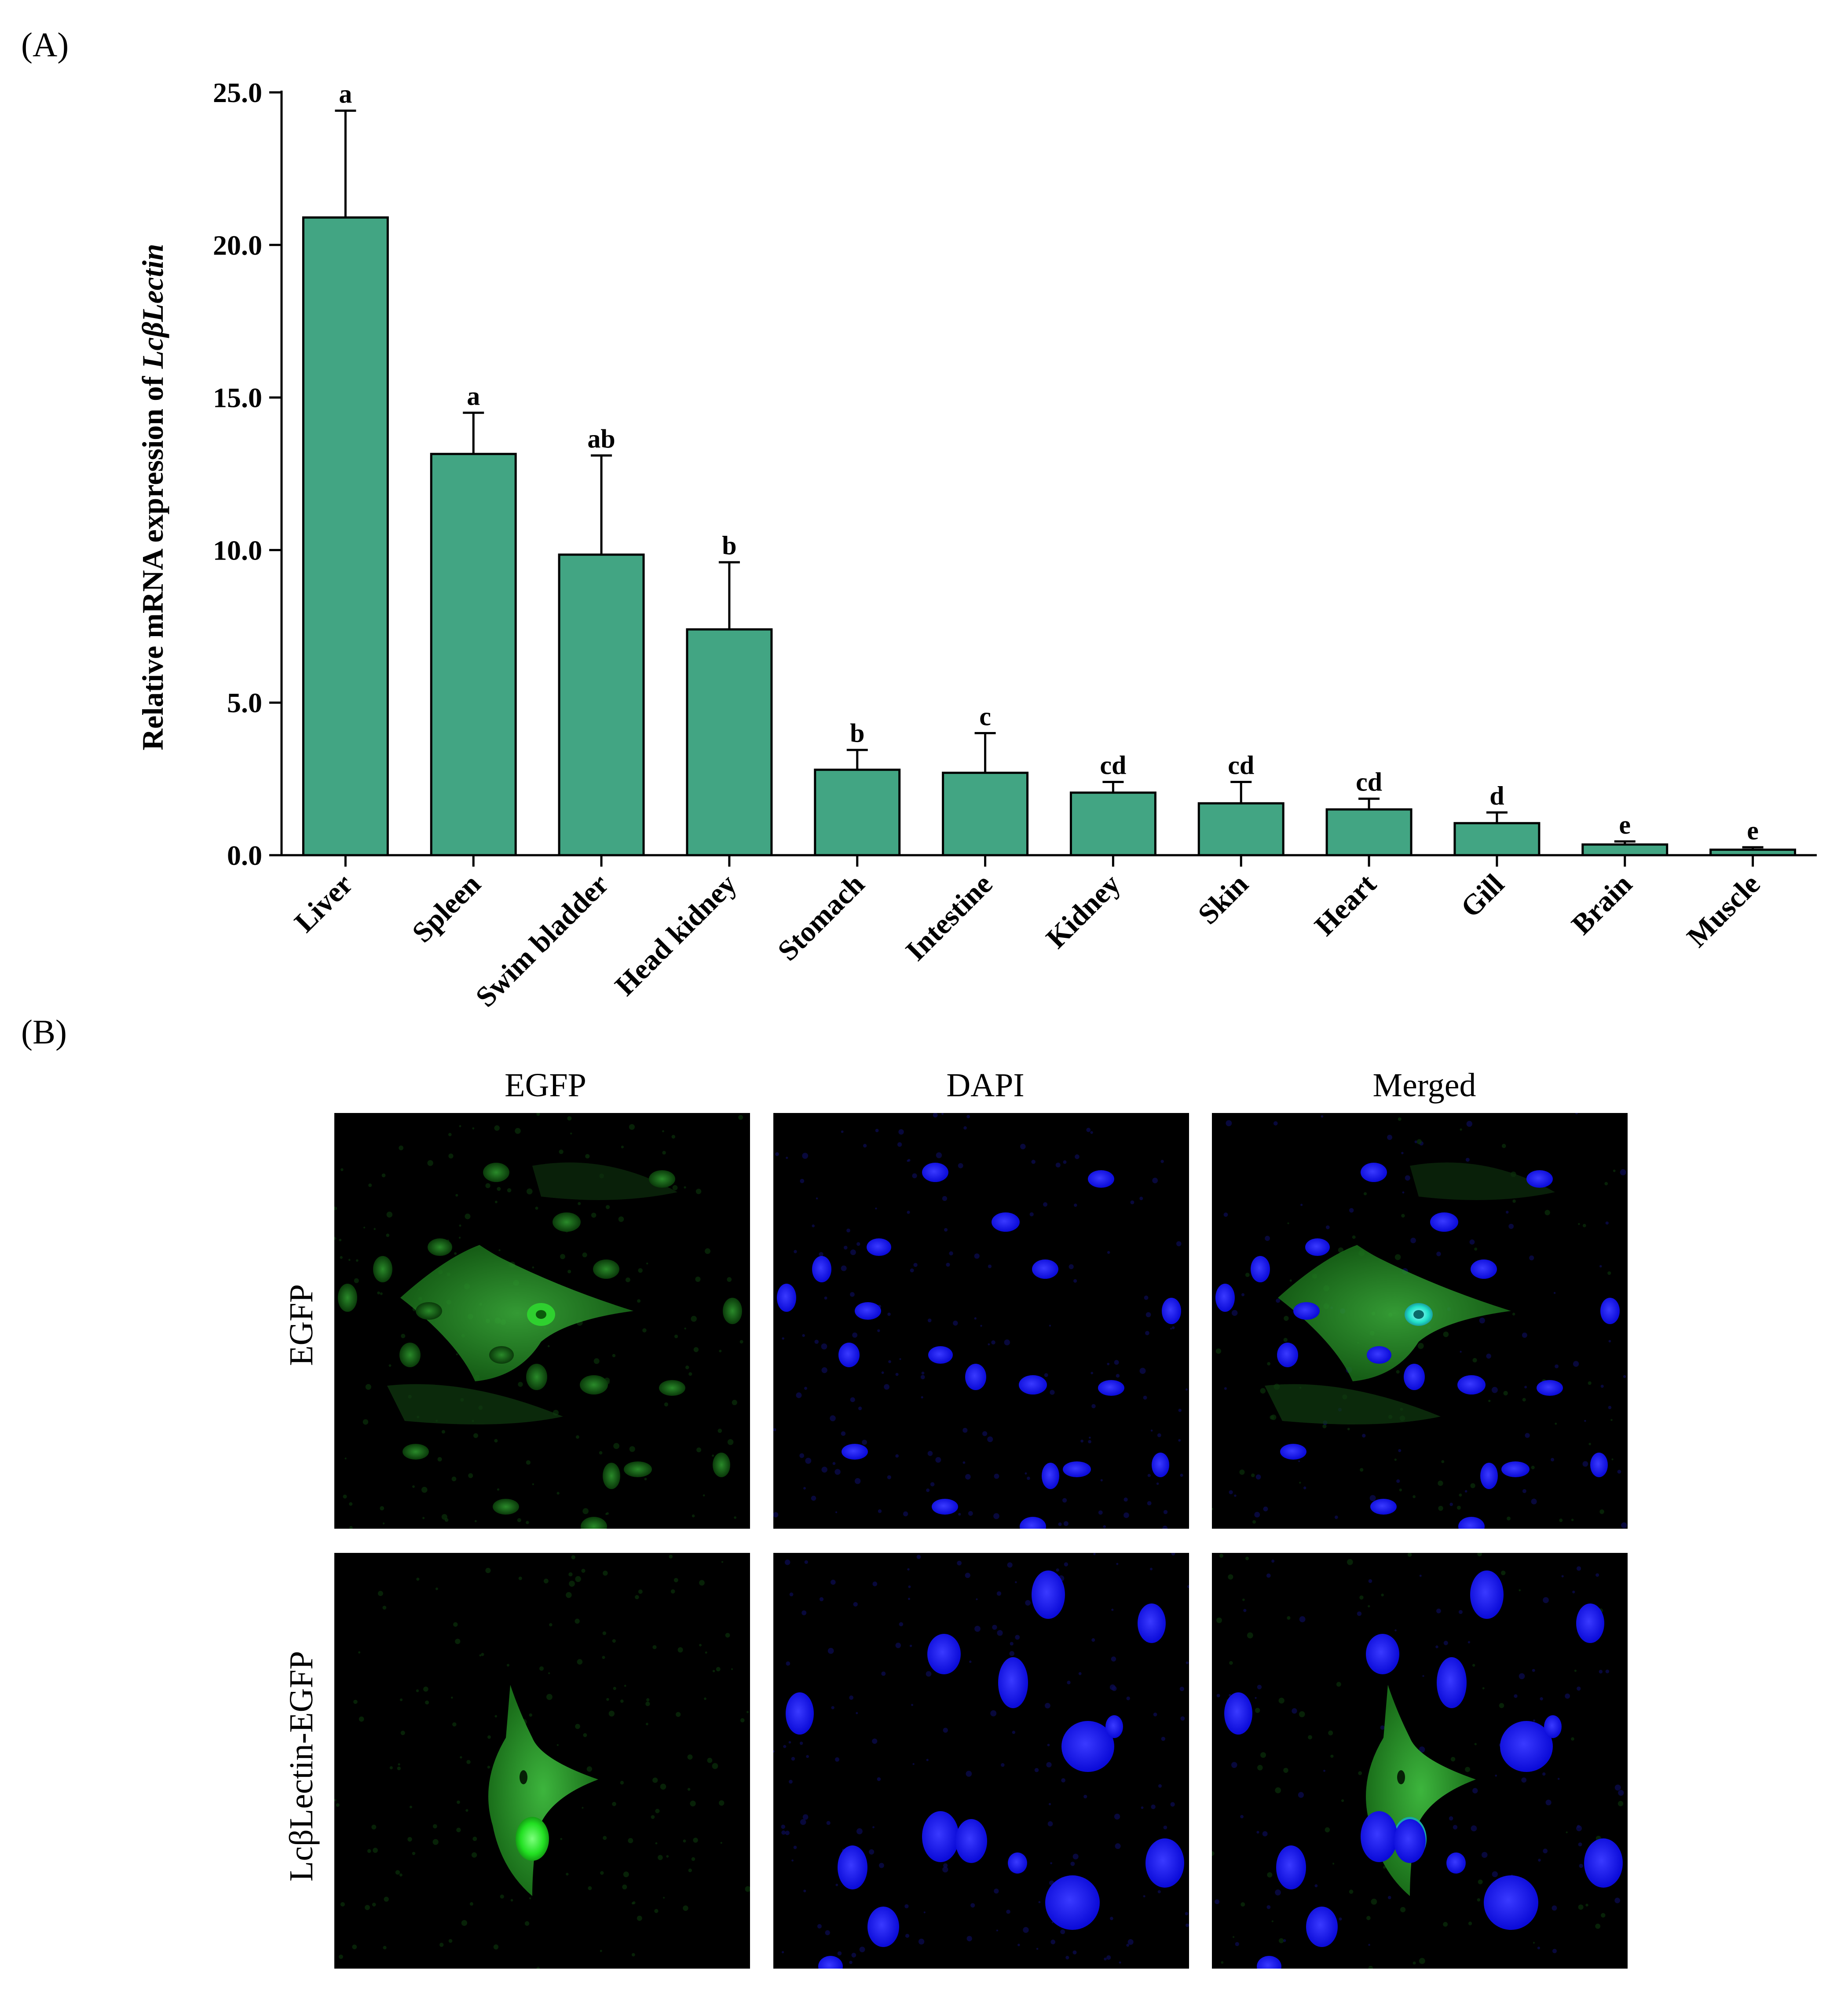 Image resolution: width=1848 pixels, height=2006 pixels. Describe the element at coordinates (1625, 850) in the screenshot. I see `bar-brain` at that location.